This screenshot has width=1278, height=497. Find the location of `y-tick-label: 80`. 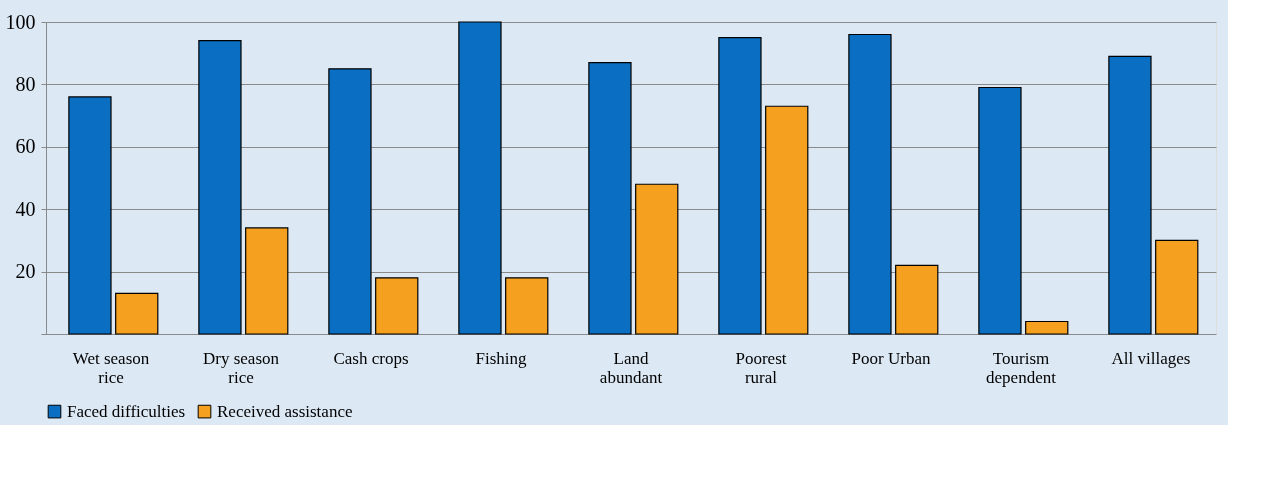

y-tick-label: 80 is located at coordinates (25, 83).